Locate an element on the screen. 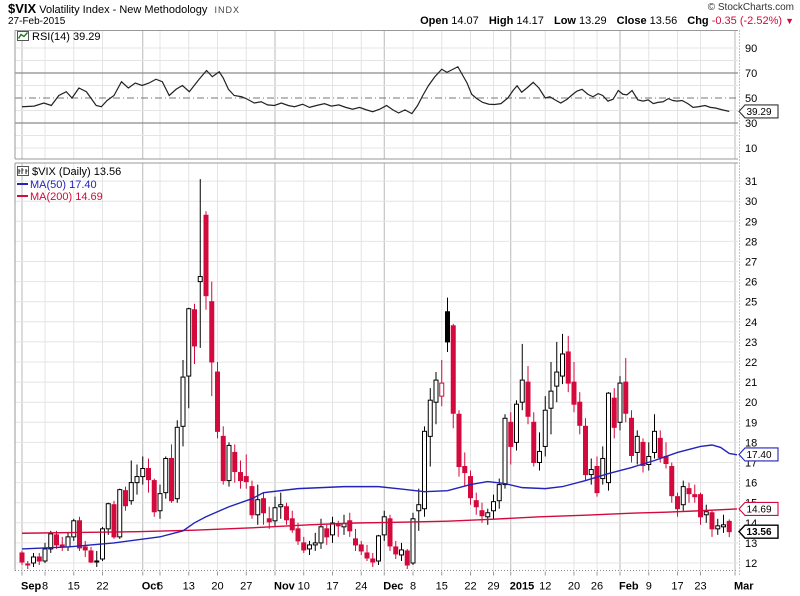 This screenshot has width=800, height=596. ma200-value-badge: 14.69 is located at coordinates (758, 508).